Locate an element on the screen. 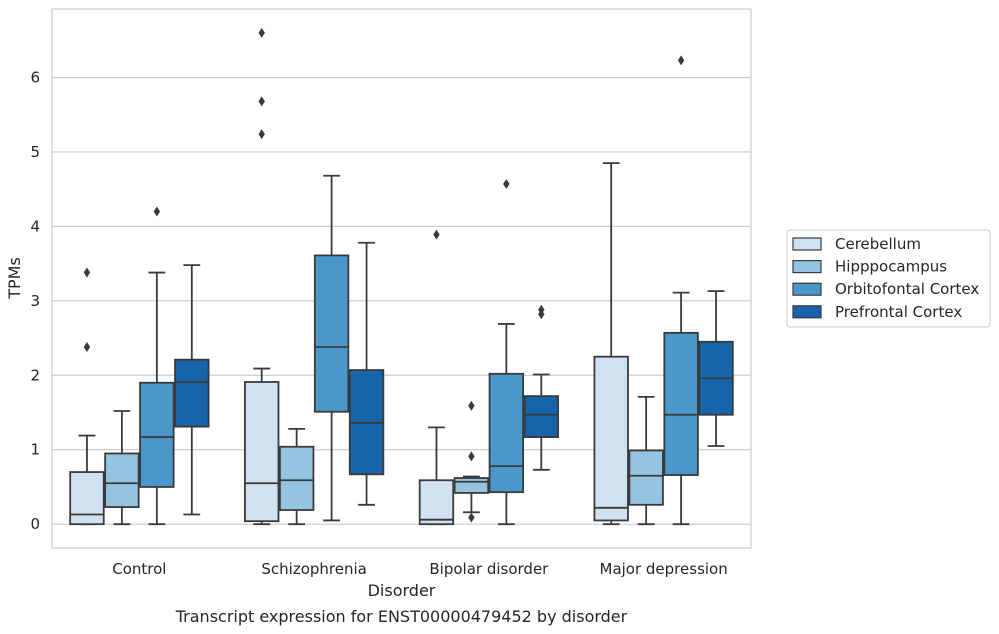  y-tick-label: 3 is located at coordinates (35, 301).